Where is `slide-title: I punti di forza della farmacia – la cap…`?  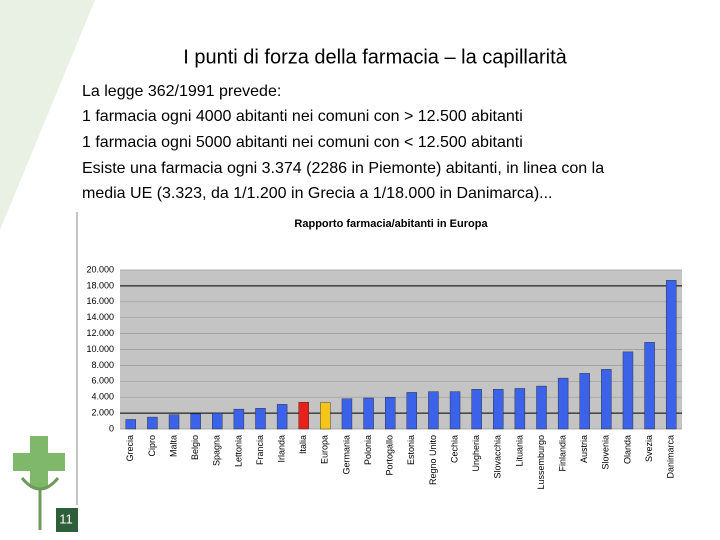
slide-title: I punti di forza della farmacia – la cap… is located at coordinates (375, 57).